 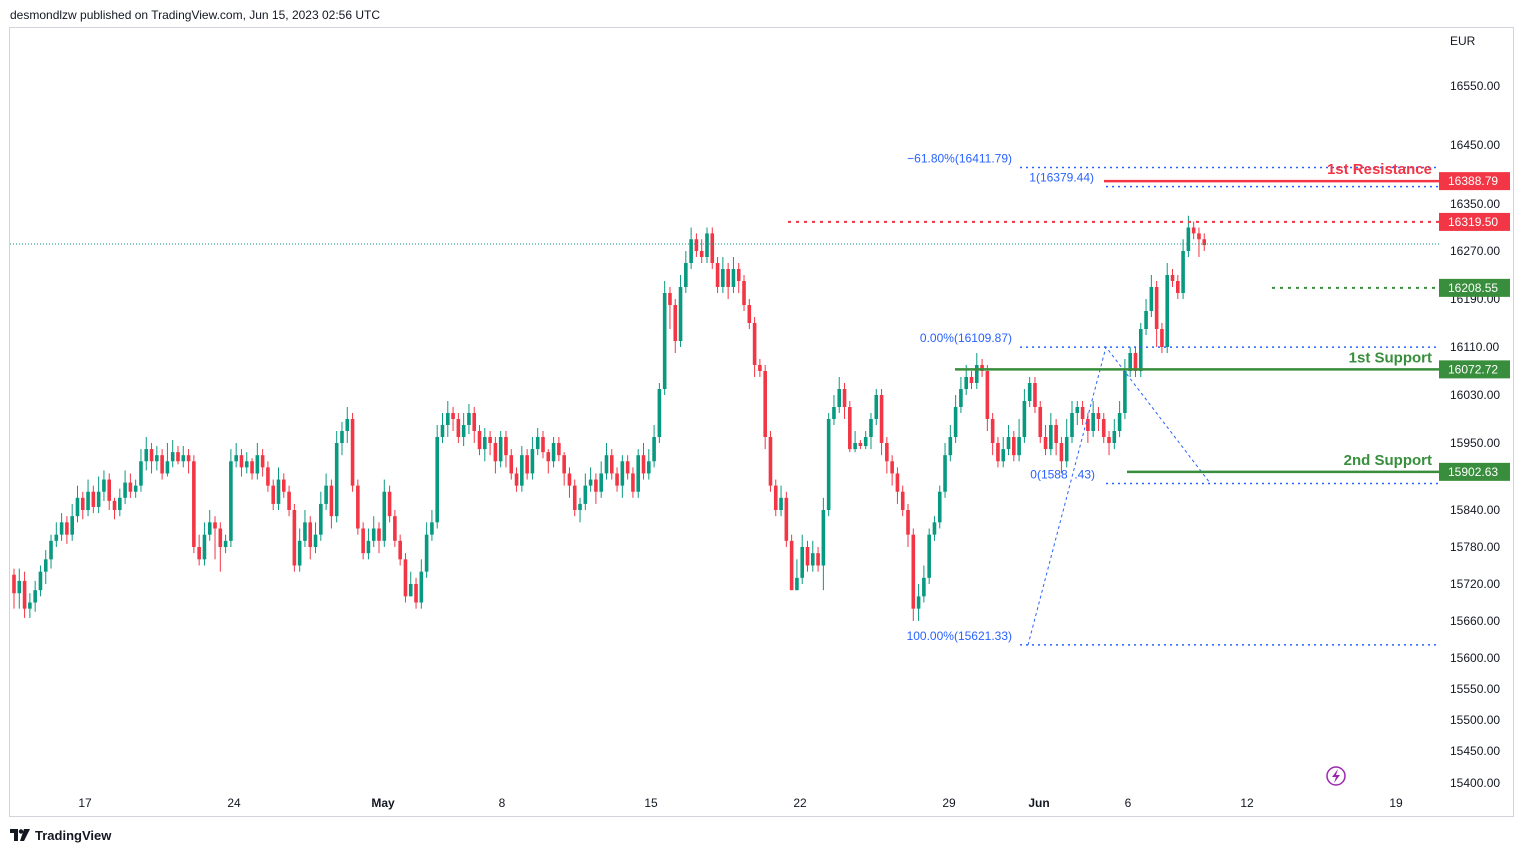 I want to click on currency-label: EUR, so click(x=1463, y=41).